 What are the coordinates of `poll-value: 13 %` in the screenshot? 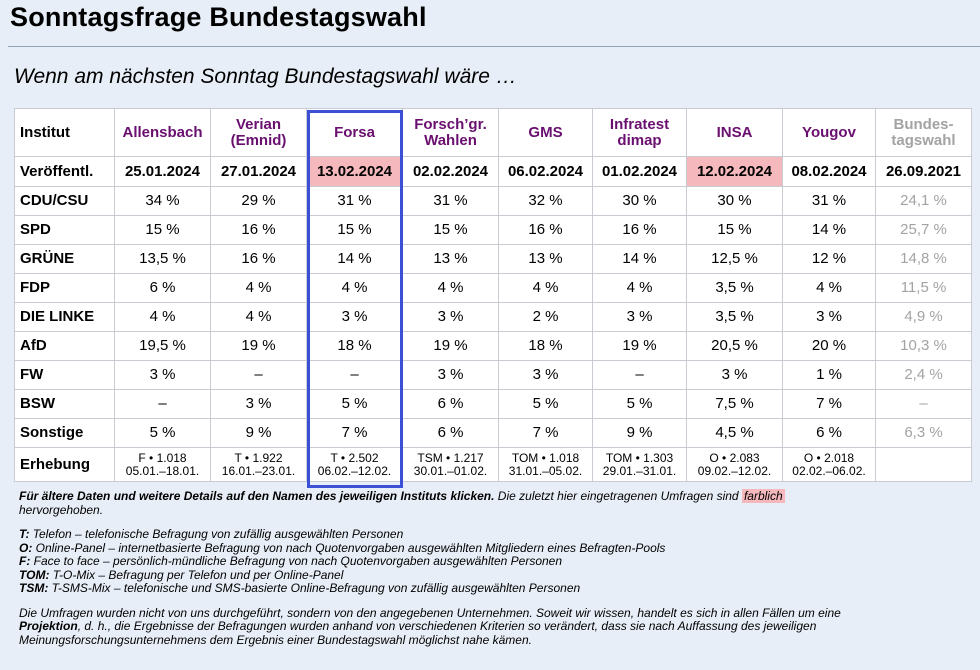 It's located at (450, 259).